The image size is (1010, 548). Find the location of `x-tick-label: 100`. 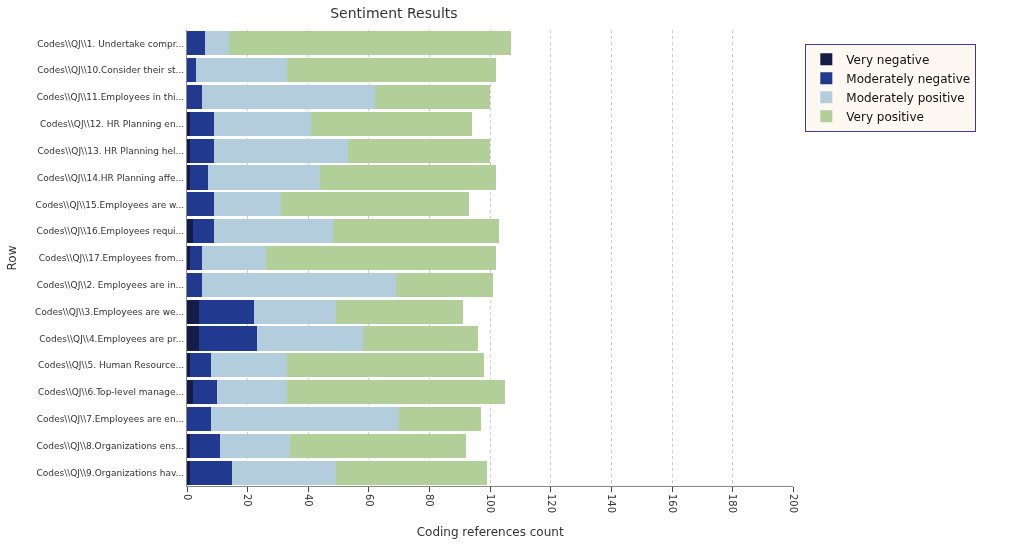

x-tick-label: 100 is located at coordinates (490, 504).